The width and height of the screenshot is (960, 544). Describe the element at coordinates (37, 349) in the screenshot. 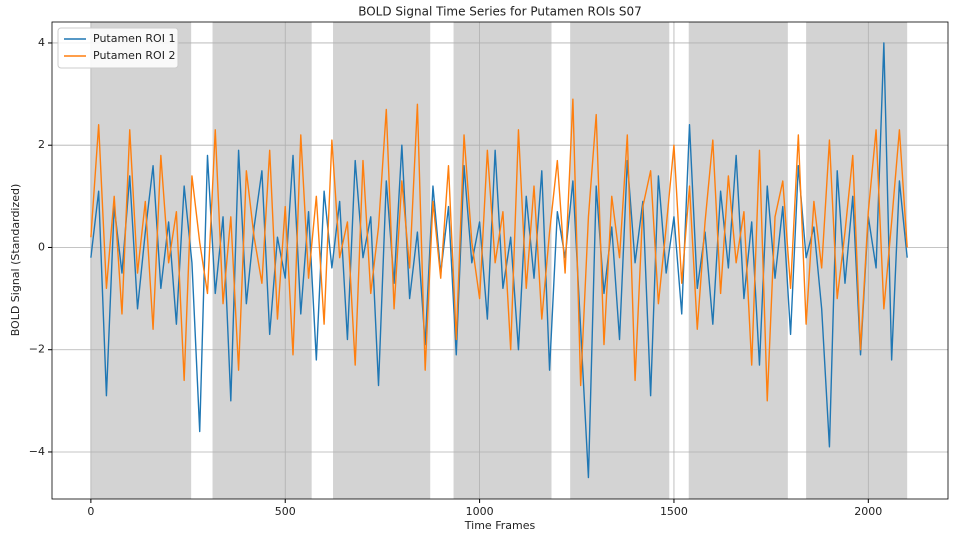

I see `y-tick-label: −2` at that location.